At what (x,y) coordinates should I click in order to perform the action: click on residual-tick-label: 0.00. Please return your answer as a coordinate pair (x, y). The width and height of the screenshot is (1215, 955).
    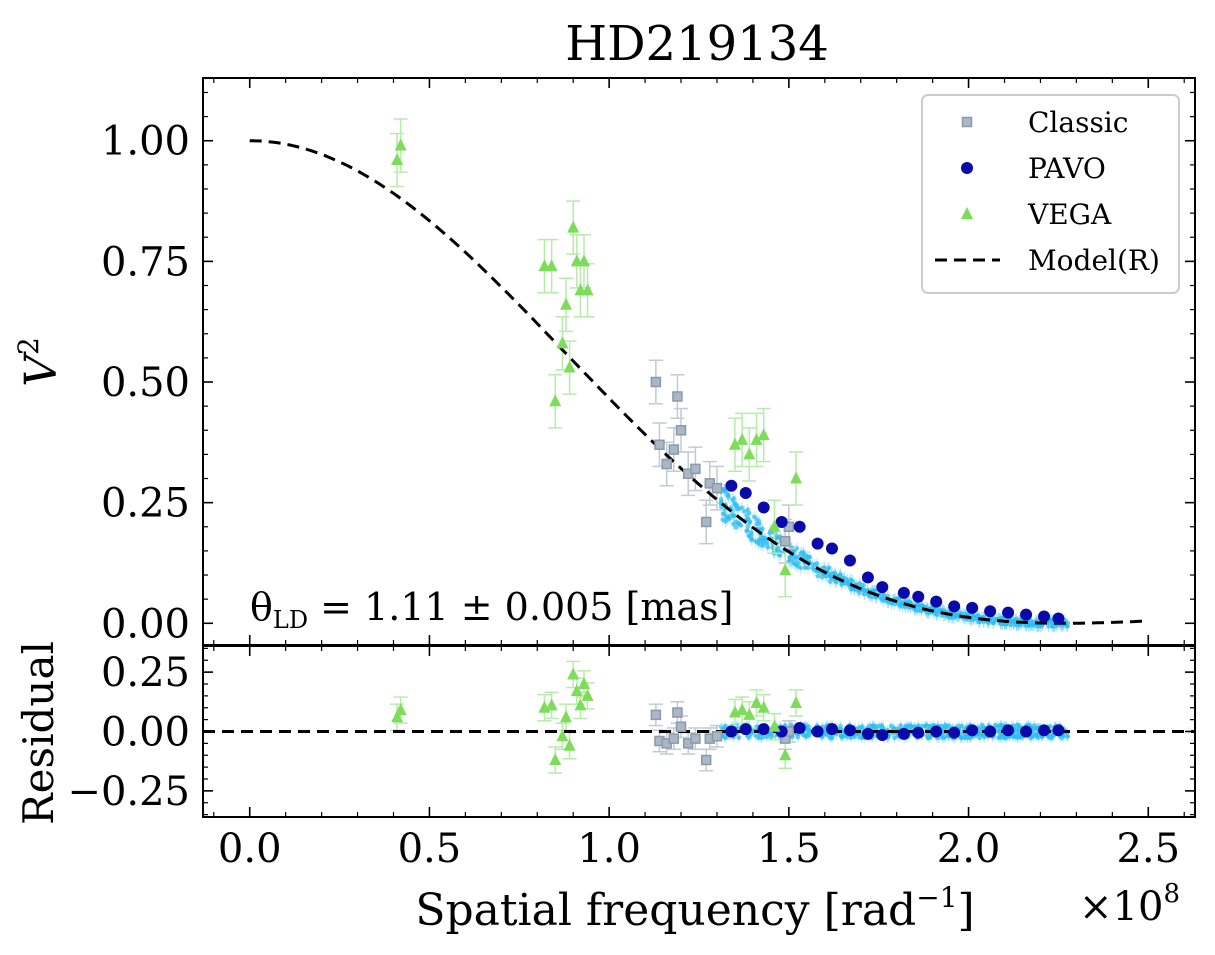
    Looking at the image, I should click on (145, 733).